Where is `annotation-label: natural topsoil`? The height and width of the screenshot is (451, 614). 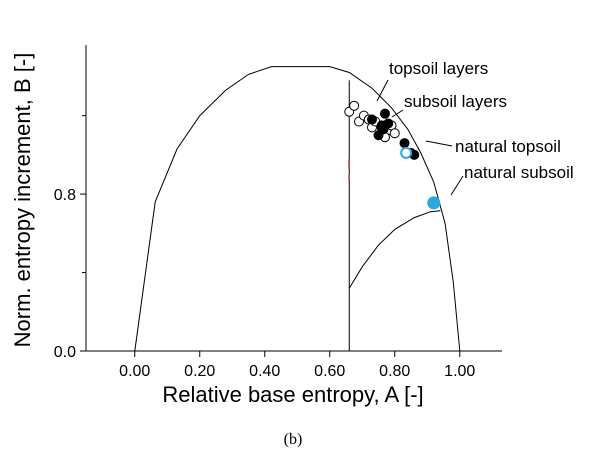 annotation-label: natural topsoil is located at coordinates (508, 146).